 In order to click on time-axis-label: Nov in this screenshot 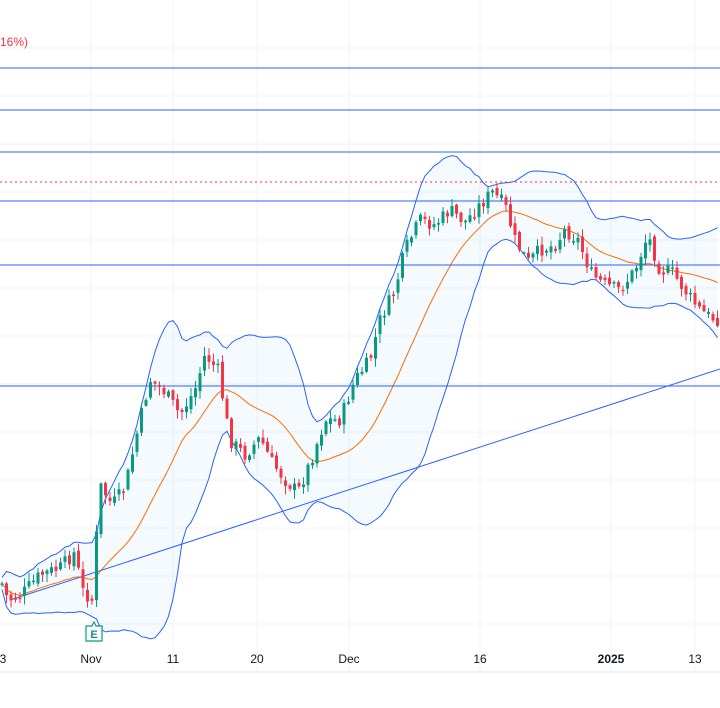, I will do `click(90, 659)`.